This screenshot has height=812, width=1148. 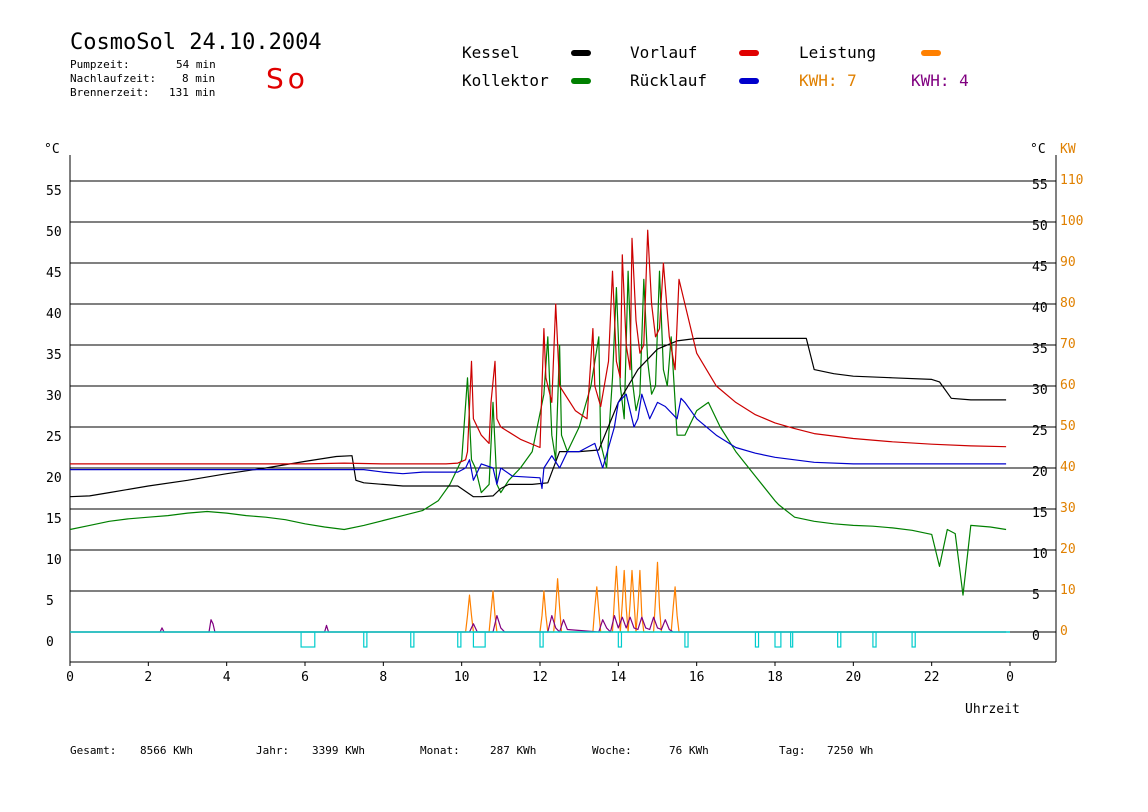 I want to click on kw-tick-label: 10, so click(x=1068, y=590).